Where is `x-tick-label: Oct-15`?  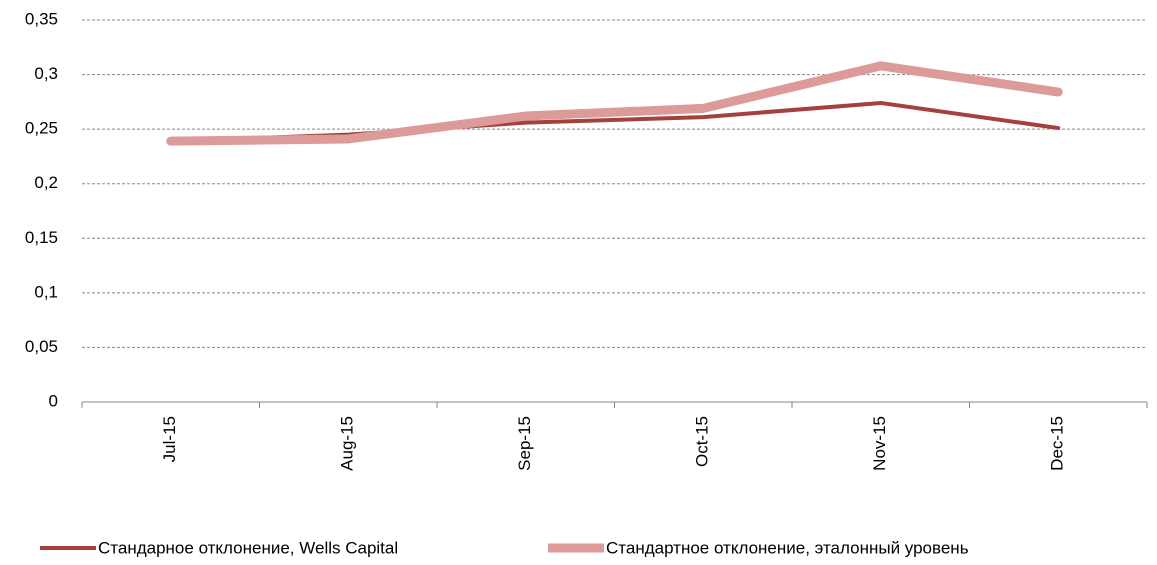
x-tick-label: Oct-15 is located at coordinates (702, 441).